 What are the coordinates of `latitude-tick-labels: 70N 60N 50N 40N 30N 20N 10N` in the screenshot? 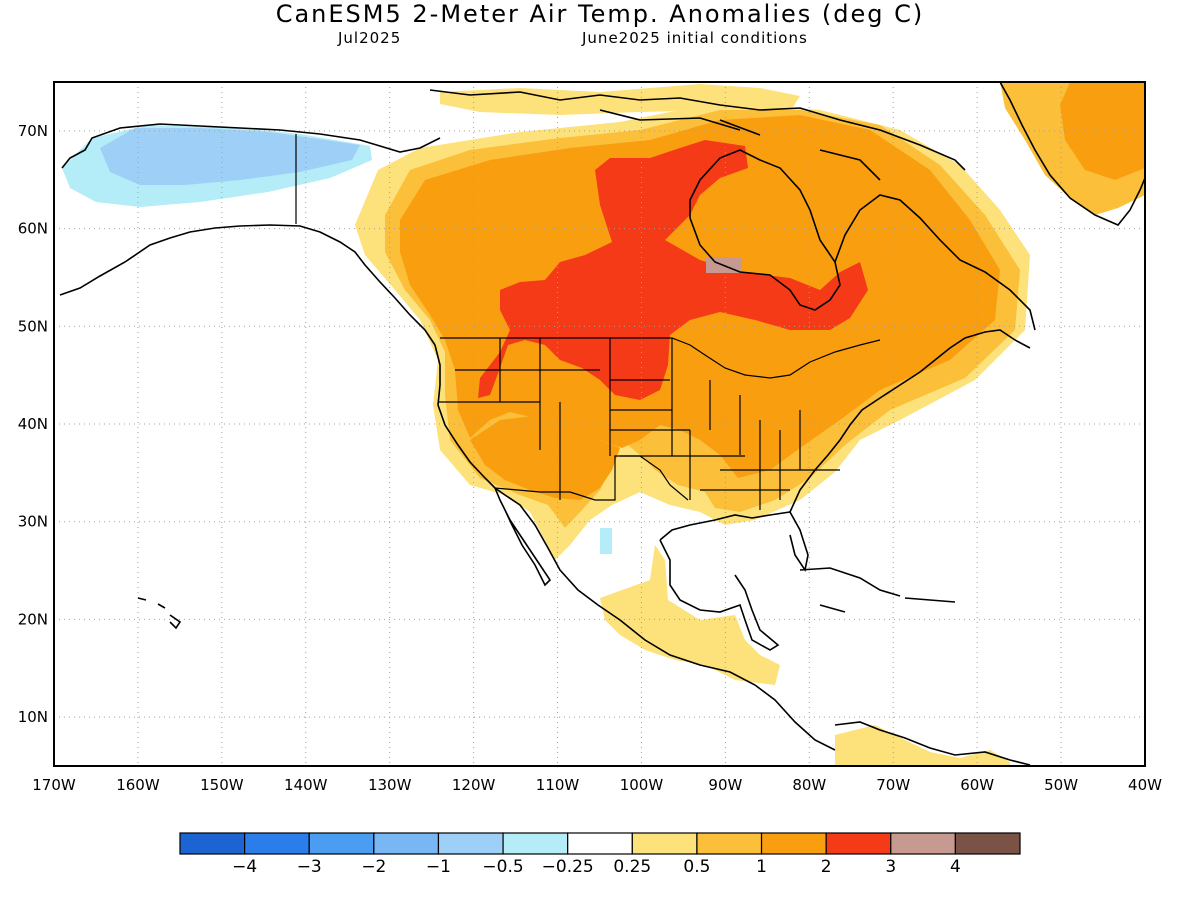 It's located at (33, 424).